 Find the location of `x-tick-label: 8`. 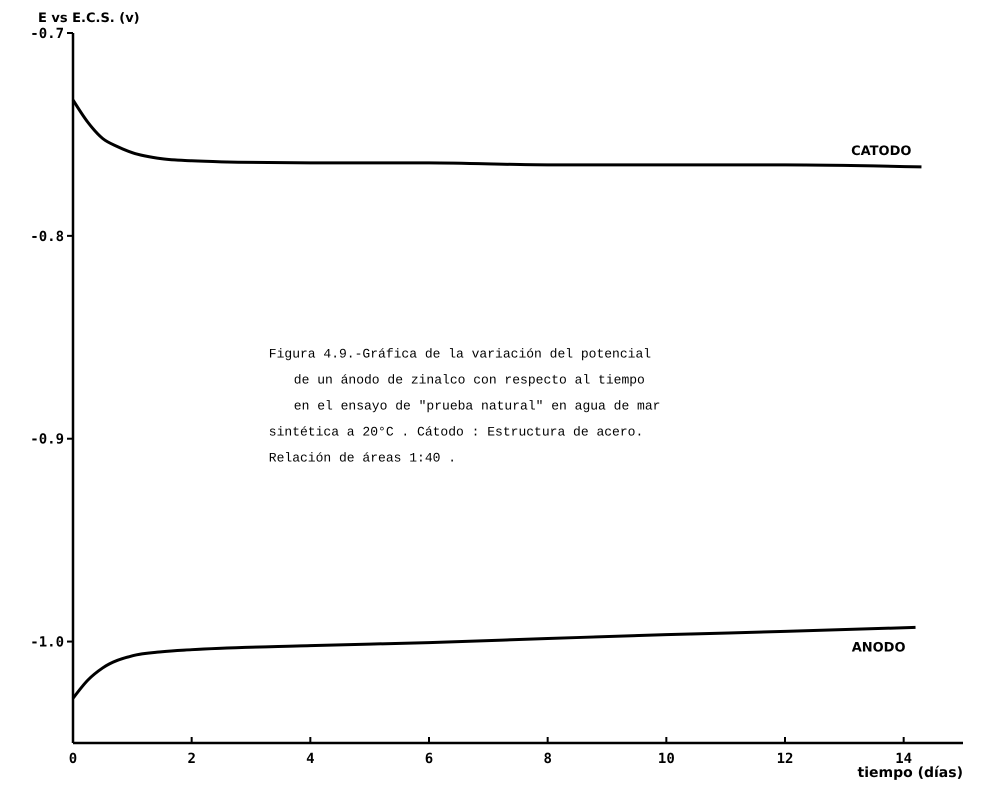

x-tick-label: 8 is located at coordinates (547, 759).